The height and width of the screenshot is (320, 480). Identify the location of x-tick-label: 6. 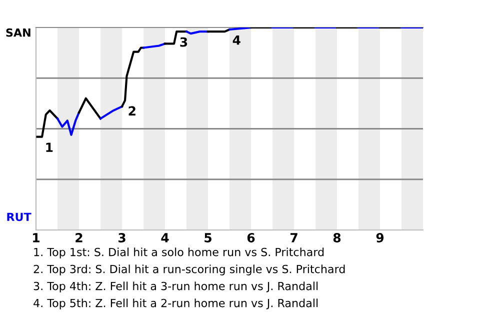
(251, 237).